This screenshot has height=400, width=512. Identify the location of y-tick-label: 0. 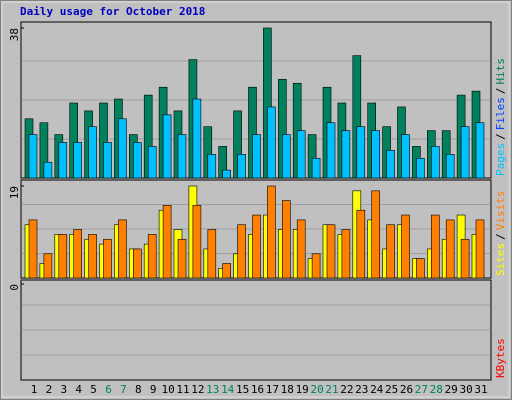
(14, 287).